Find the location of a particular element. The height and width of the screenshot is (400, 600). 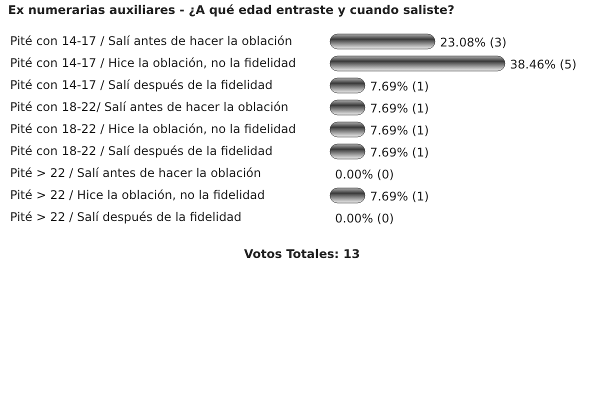

text: Votos Totales: 13 is located at coordinates (302, 254).